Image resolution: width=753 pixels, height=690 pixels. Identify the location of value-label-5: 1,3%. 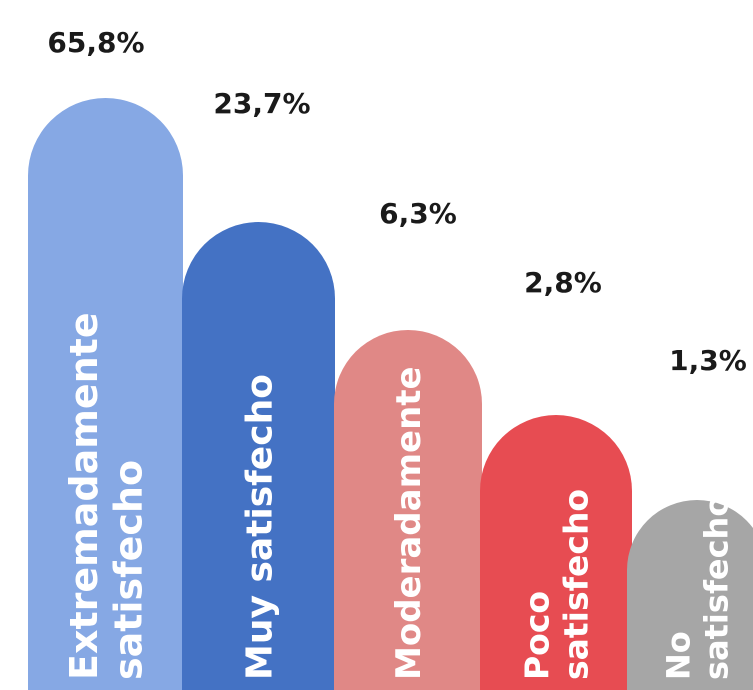
(708, 360).